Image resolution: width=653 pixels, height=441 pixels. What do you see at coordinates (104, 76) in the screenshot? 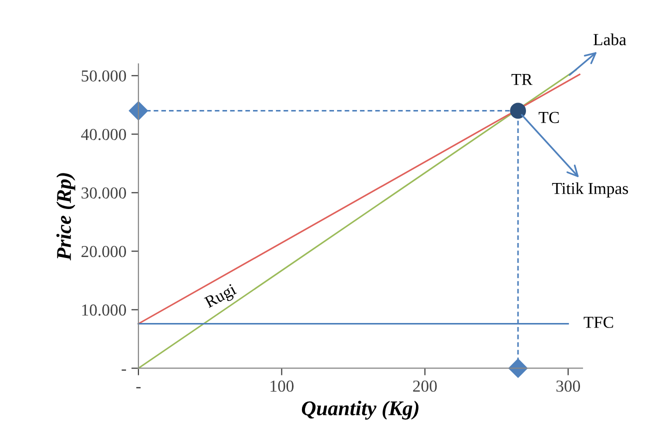
I see `y-tick-label: 50.000` at bounding box center [104, 76].